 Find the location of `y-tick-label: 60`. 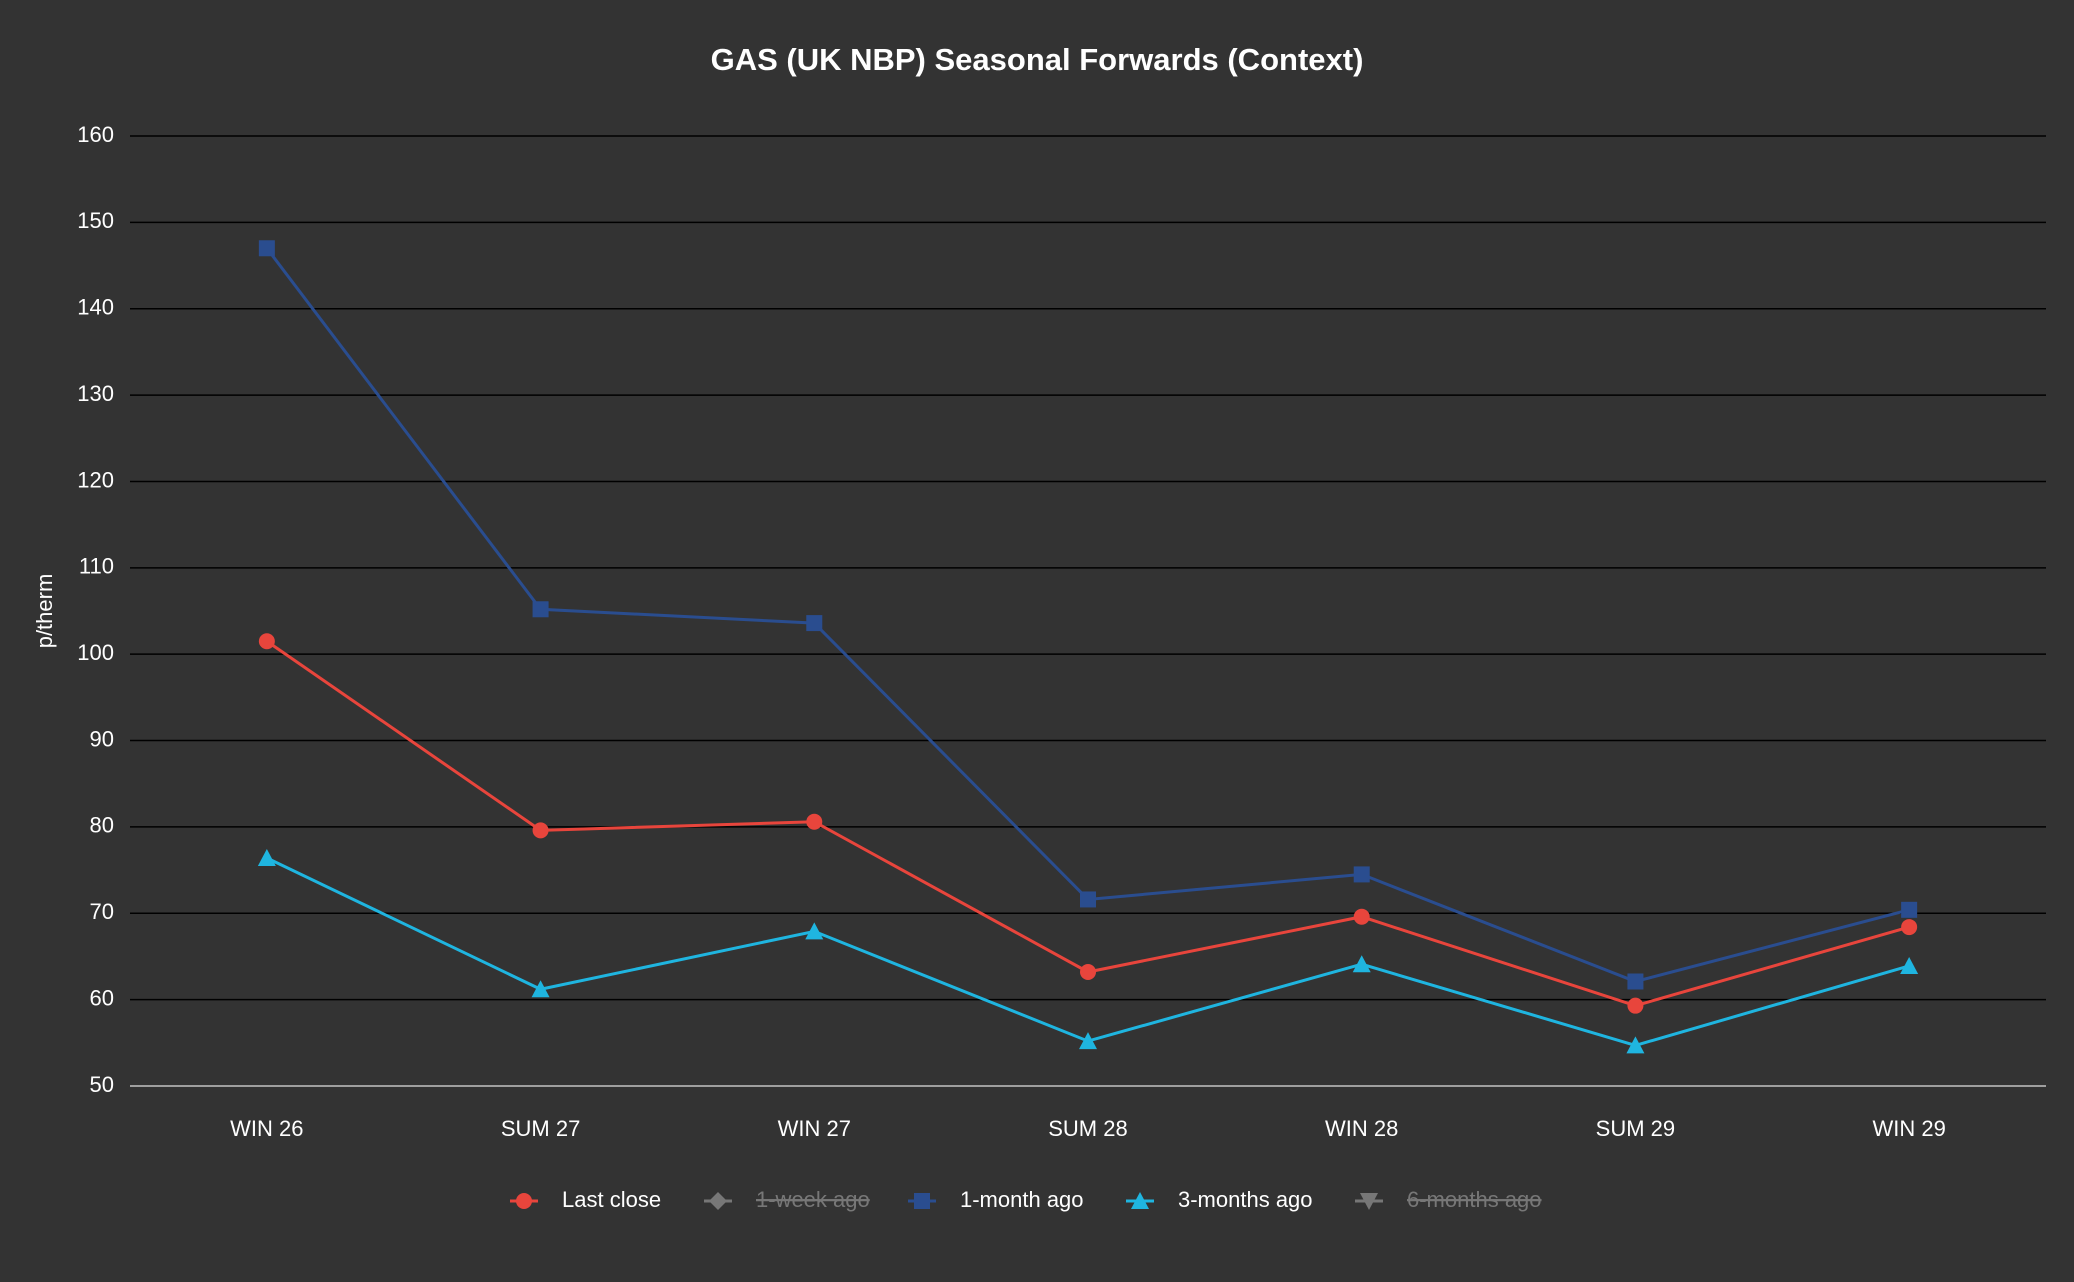

y-tick-label: 60 is located at coordinates (102, 997).